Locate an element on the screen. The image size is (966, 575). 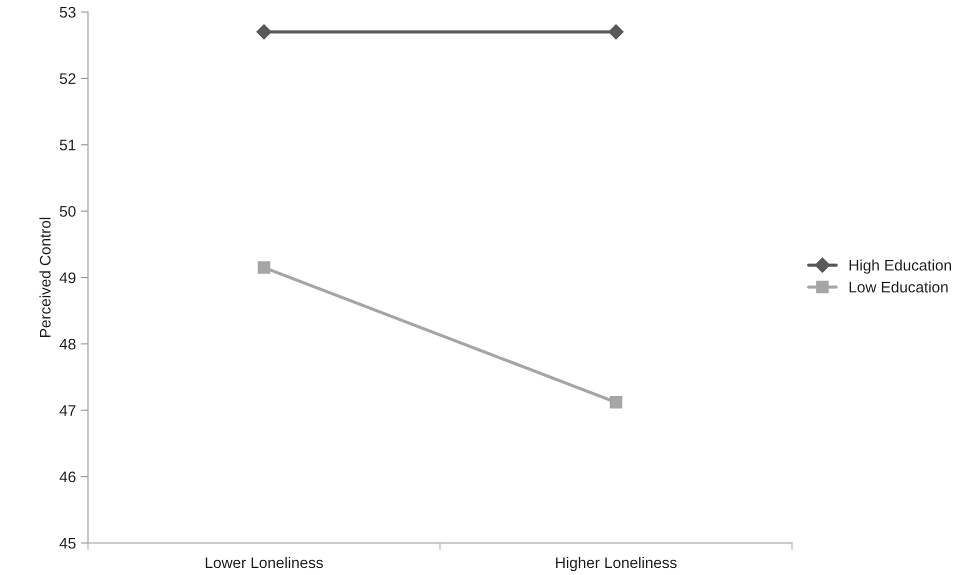
y-axis-title: Perceived Control is located at coordinates (45, 277).